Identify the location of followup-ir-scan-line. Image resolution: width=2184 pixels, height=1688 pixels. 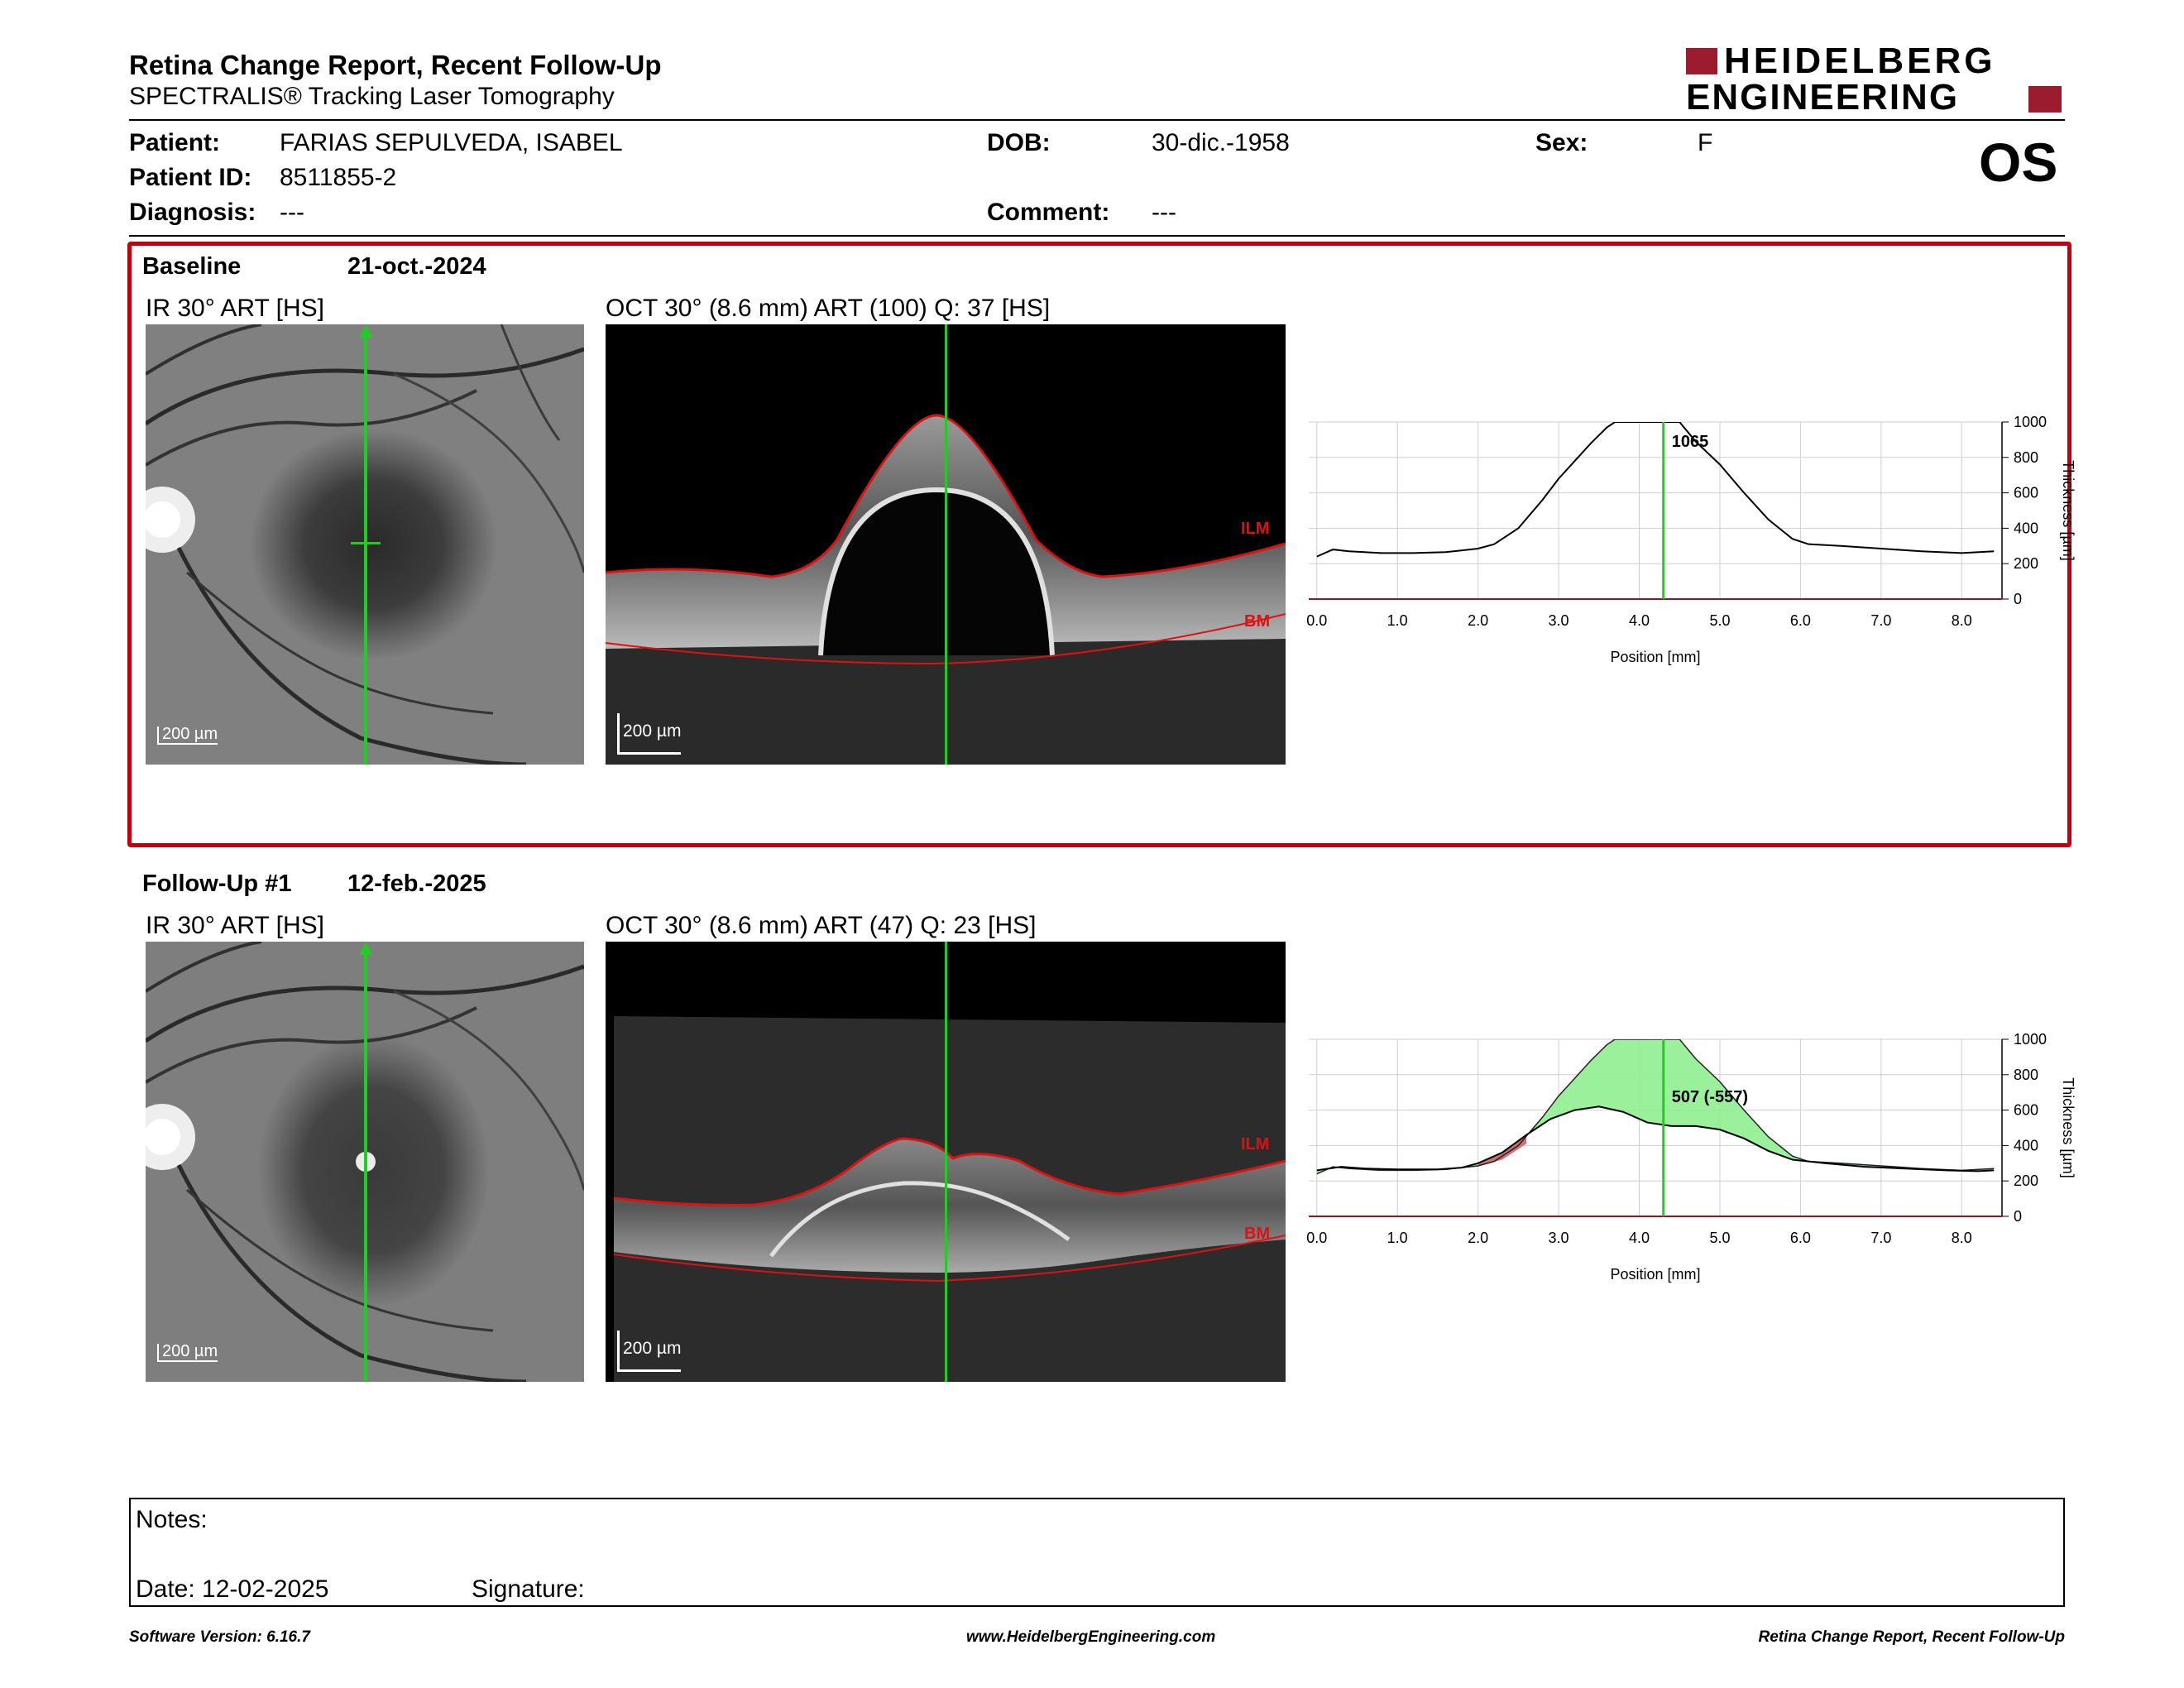
(365, 1163).